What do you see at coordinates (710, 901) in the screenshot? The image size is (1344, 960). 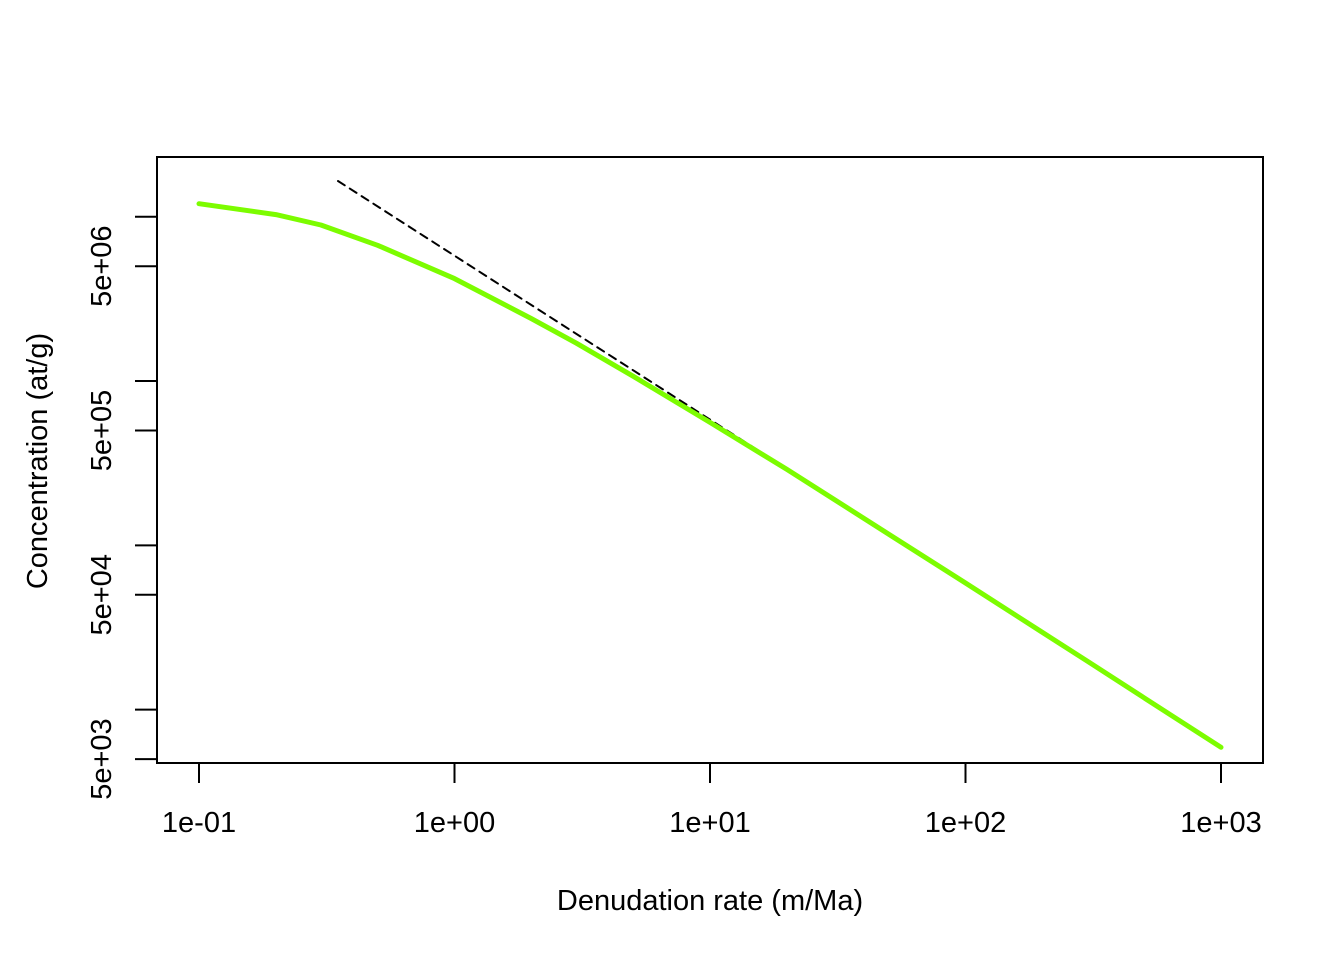 I see `x-axis-title: Denudation rate (m/Ma)` at bounding box center [710, 901].